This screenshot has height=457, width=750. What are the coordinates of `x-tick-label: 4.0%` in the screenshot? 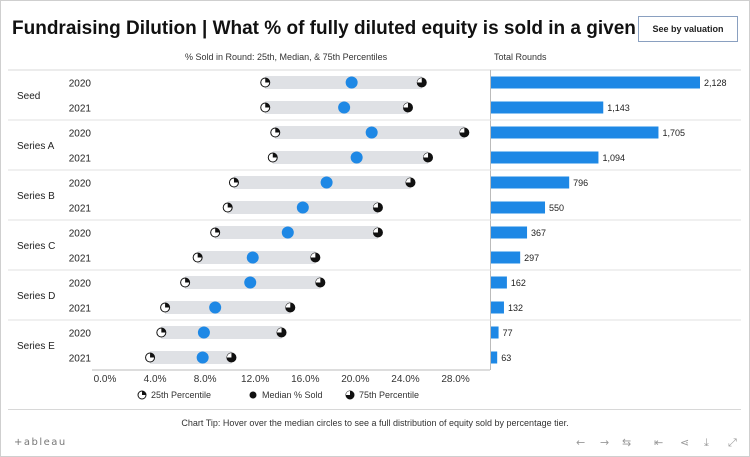 It's located at (155, 379).